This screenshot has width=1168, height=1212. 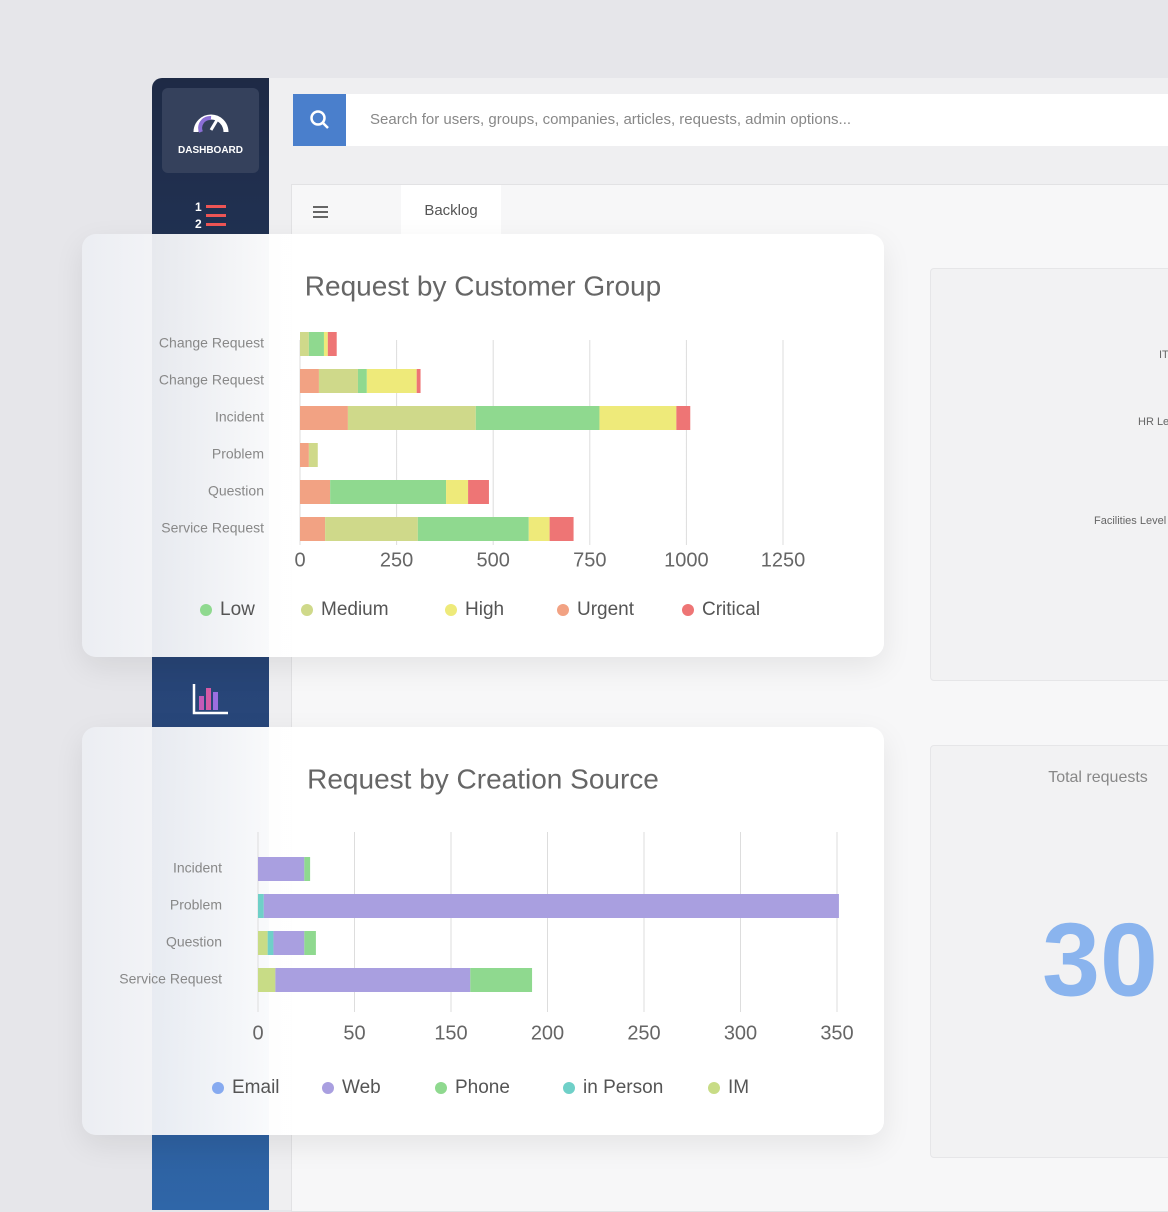 I want to click on report-icon, so click(x=211, y=699).